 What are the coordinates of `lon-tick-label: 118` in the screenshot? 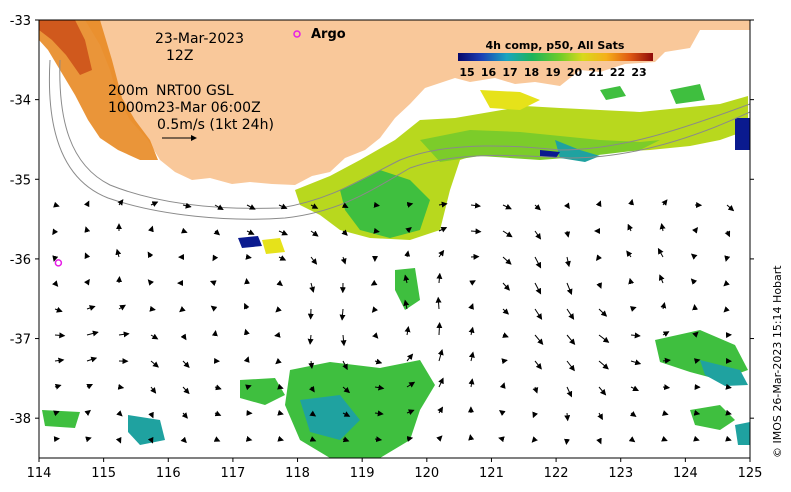 It's located at (297, 473).